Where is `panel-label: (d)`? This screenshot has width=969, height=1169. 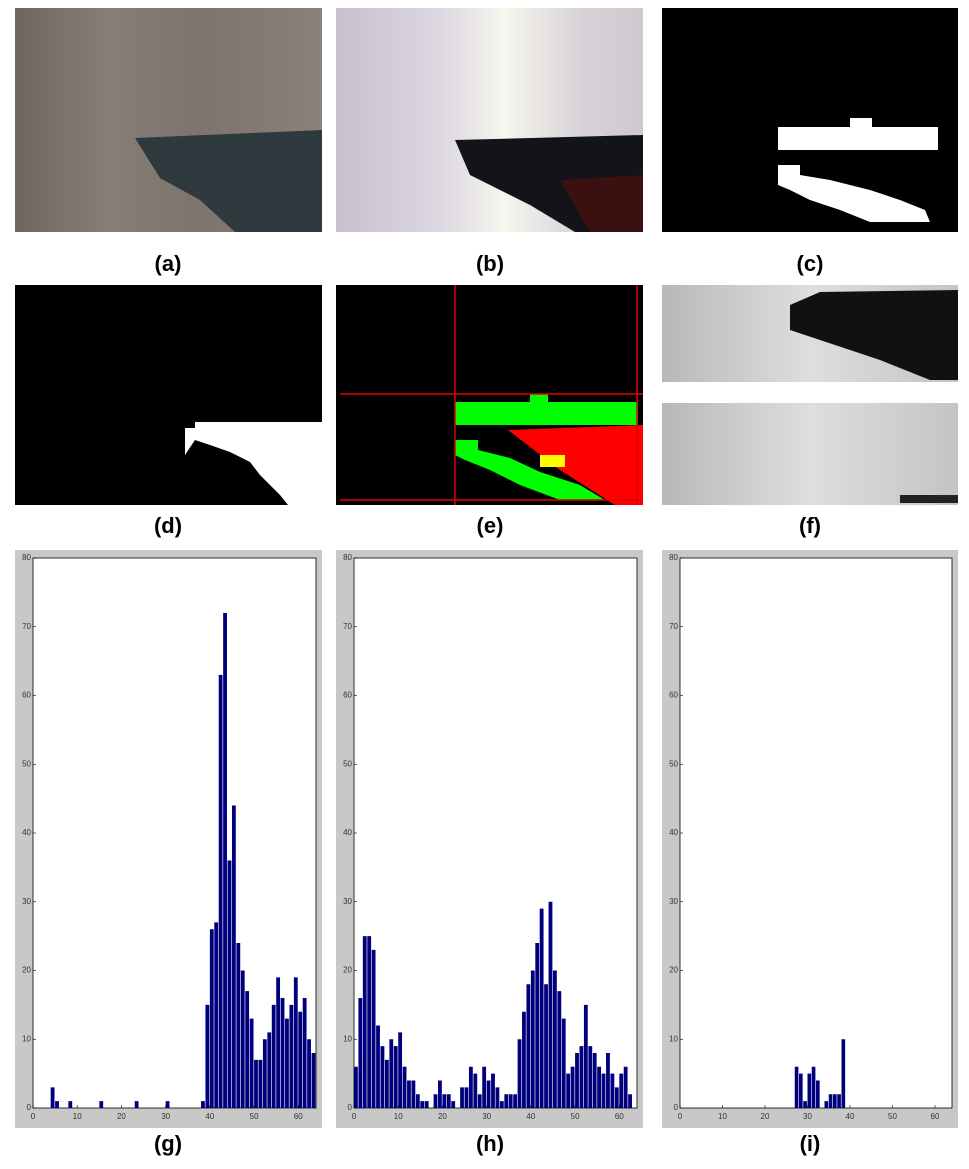
panel-label: (d) is located at coordinates (168, 525).